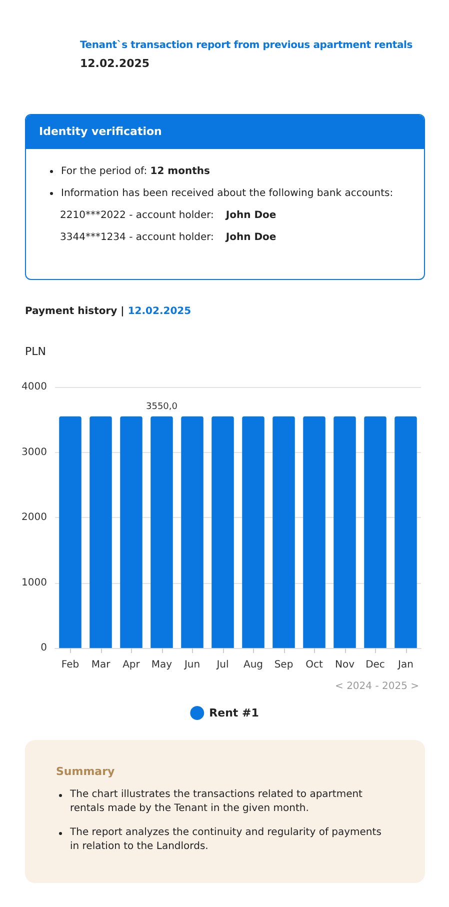 The width and height of the screenshot is (449, 907). What do you see at coordinates (43, 648) in the screenshot?
I see `y-tick-label: 0` at bounding box center [43, 648].